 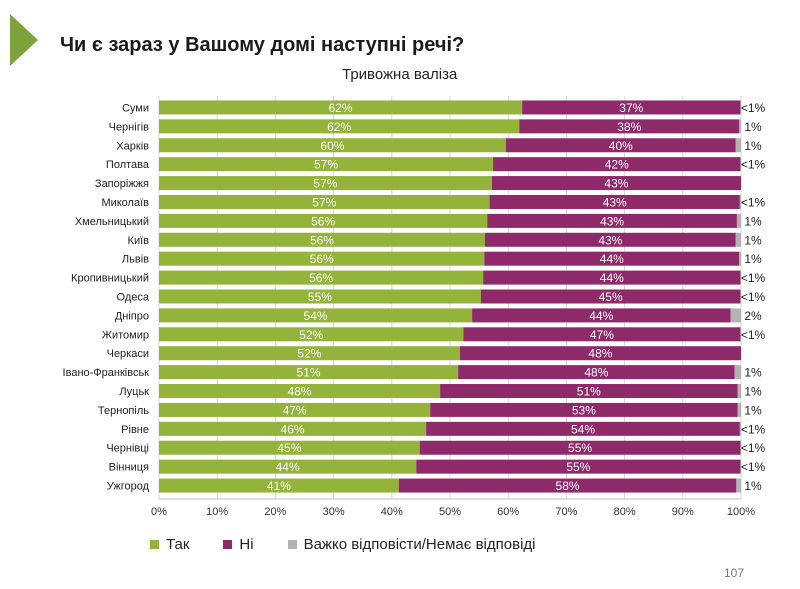 I want to click on category-label: Чернівці, so click(x=127, y=449).